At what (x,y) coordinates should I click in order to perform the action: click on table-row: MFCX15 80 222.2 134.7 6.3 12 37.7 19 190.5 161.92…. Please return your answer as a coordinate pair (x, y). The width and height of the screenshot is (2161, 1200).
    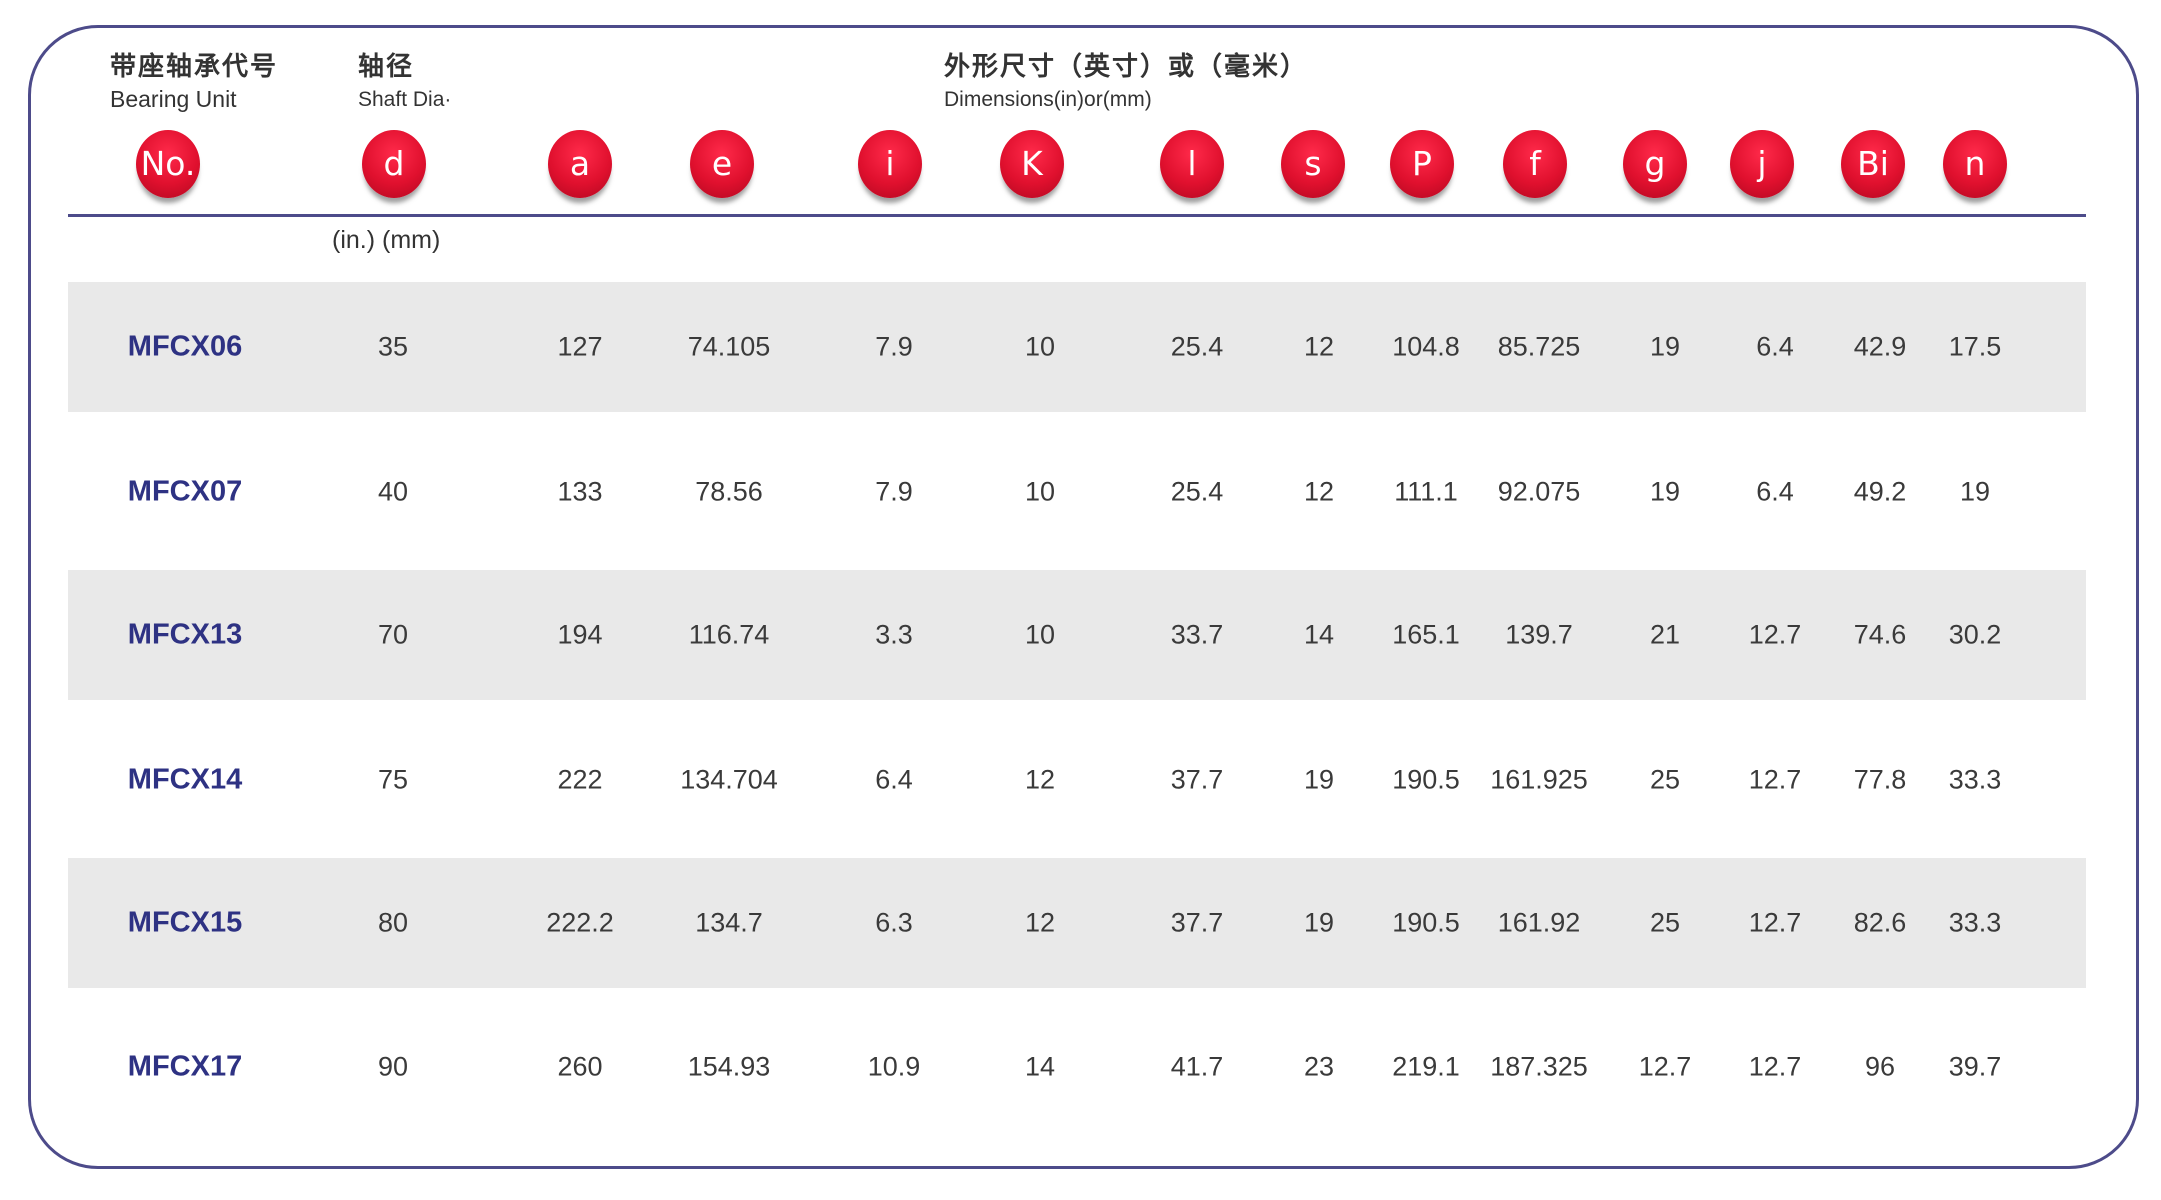
    Looking at the image, I should click on (1077, 923).